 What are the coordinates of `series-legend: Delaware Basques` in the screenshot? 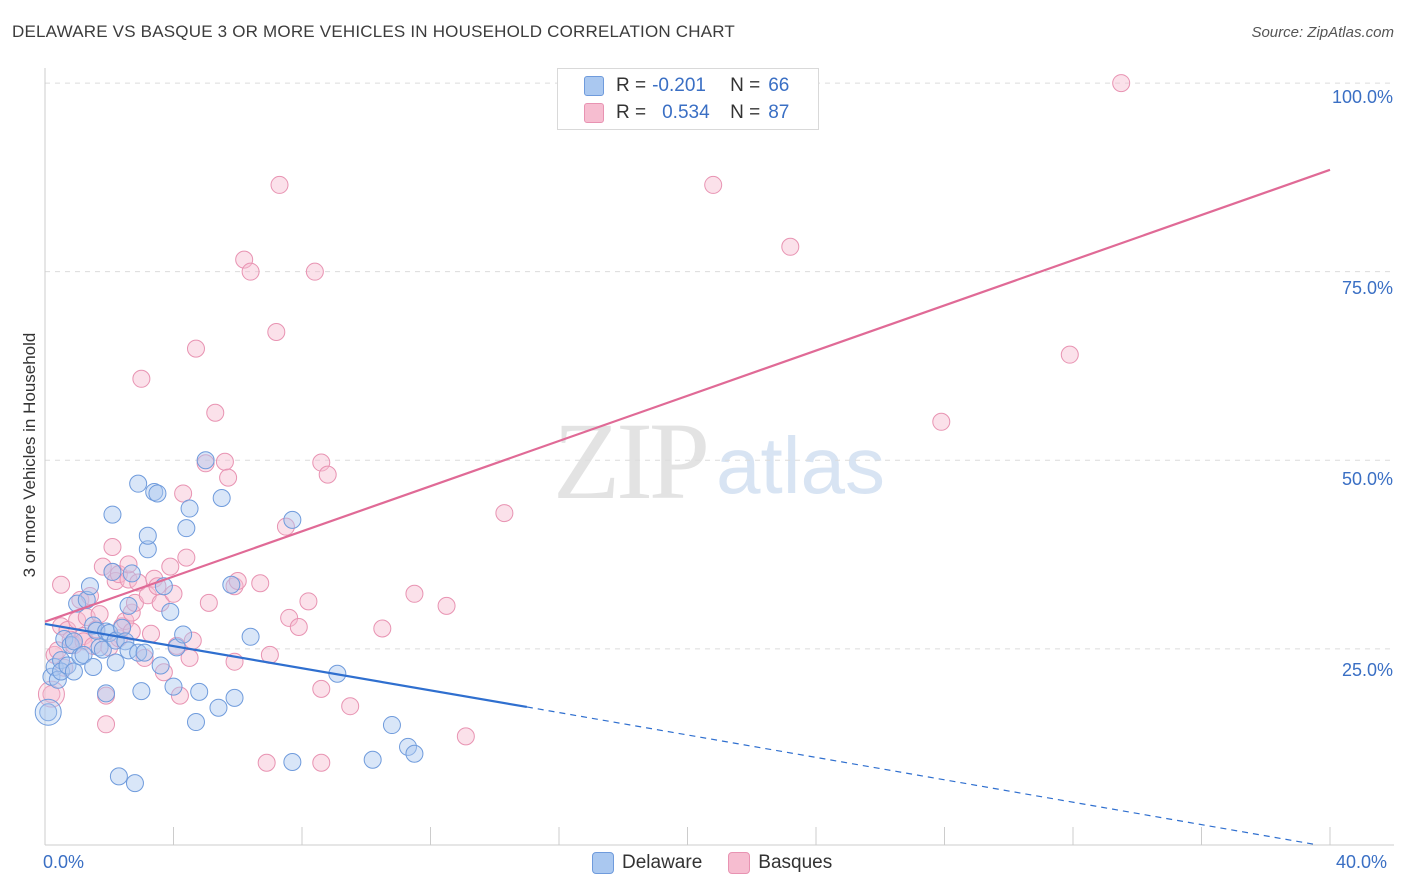 It's located at (725, 863).